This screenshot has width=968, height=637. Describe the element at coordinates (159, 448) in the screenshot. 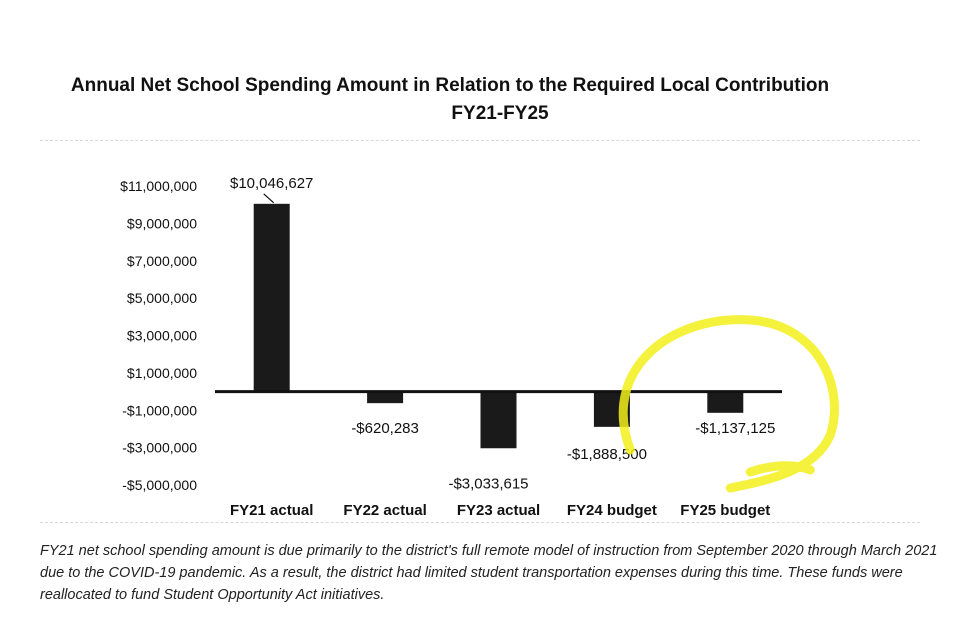

I see `y-tick-label: -$3,000,000` at that location.